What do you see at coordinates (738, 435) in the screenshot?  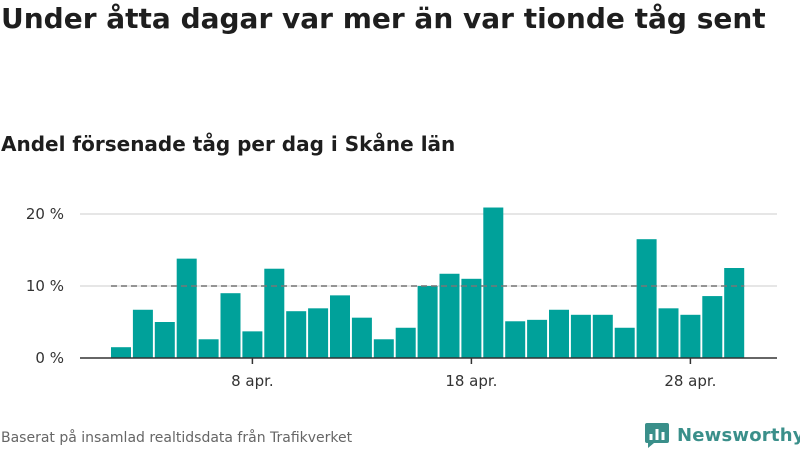 I see `logo-text: Newsworthy` at bounding box center [738, 435].